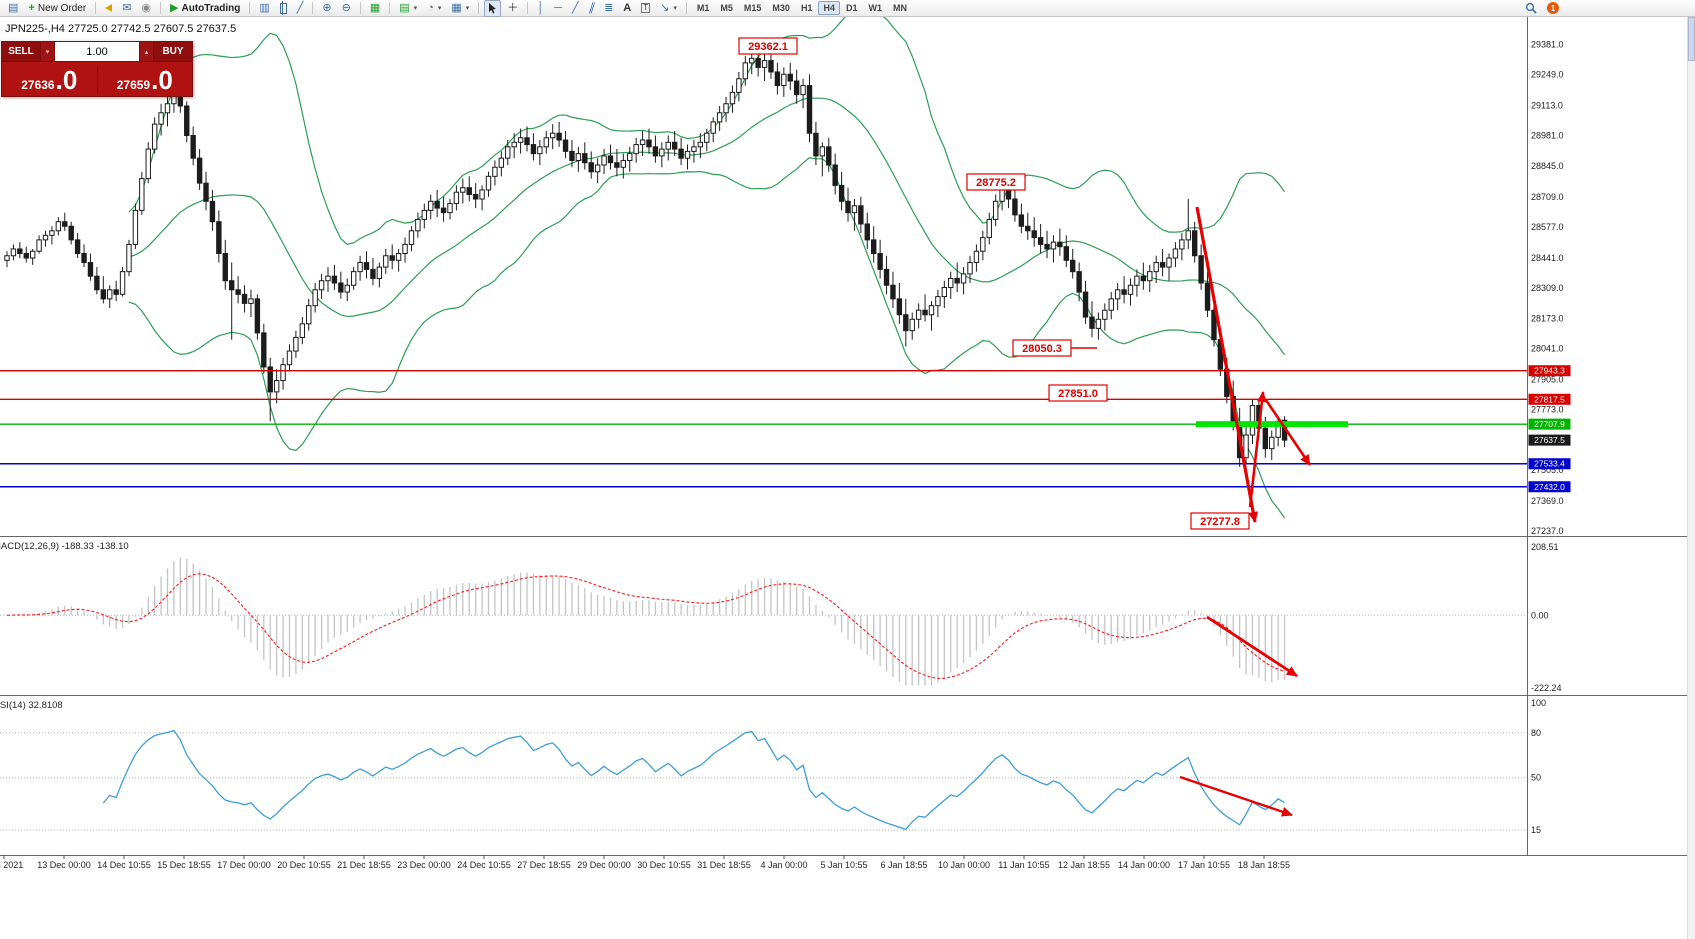 The image size is (1695, 939). Describe the element at coordinates (608, 8) in the screenshot. I see `fibonacci-button: ≣` at that location.